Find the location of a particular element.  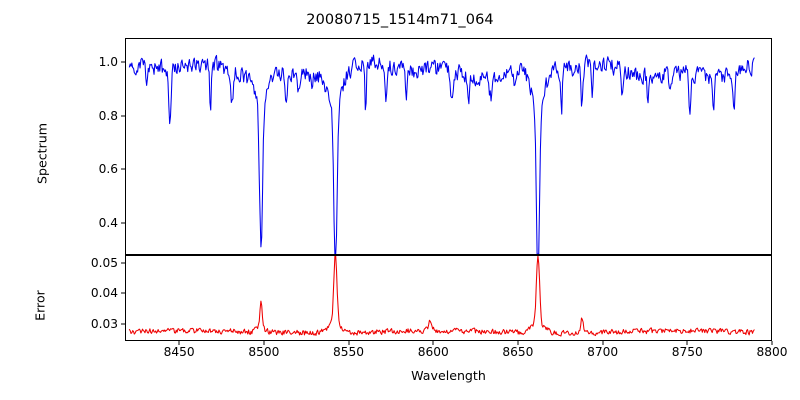

x-tick-label: 8750 is located at coordinates (687, 352).